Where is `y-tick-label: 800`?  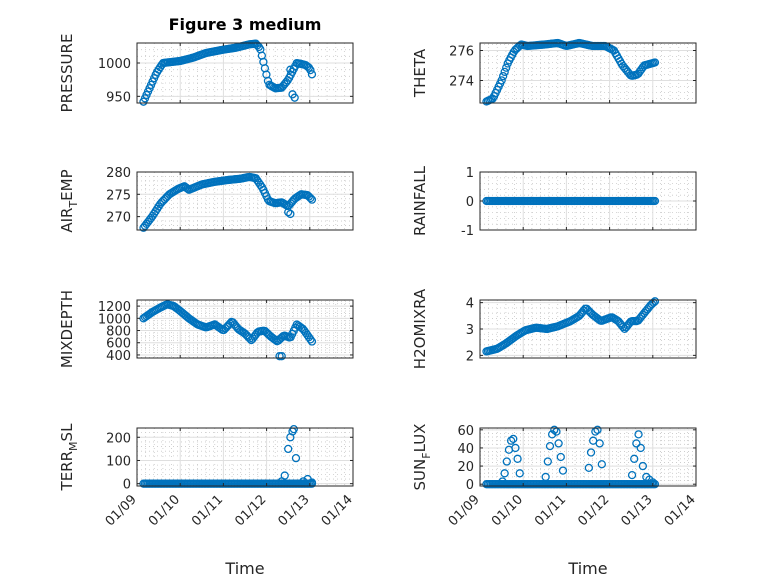
y-tick-label: 800 is located at coordinates (118, 332).